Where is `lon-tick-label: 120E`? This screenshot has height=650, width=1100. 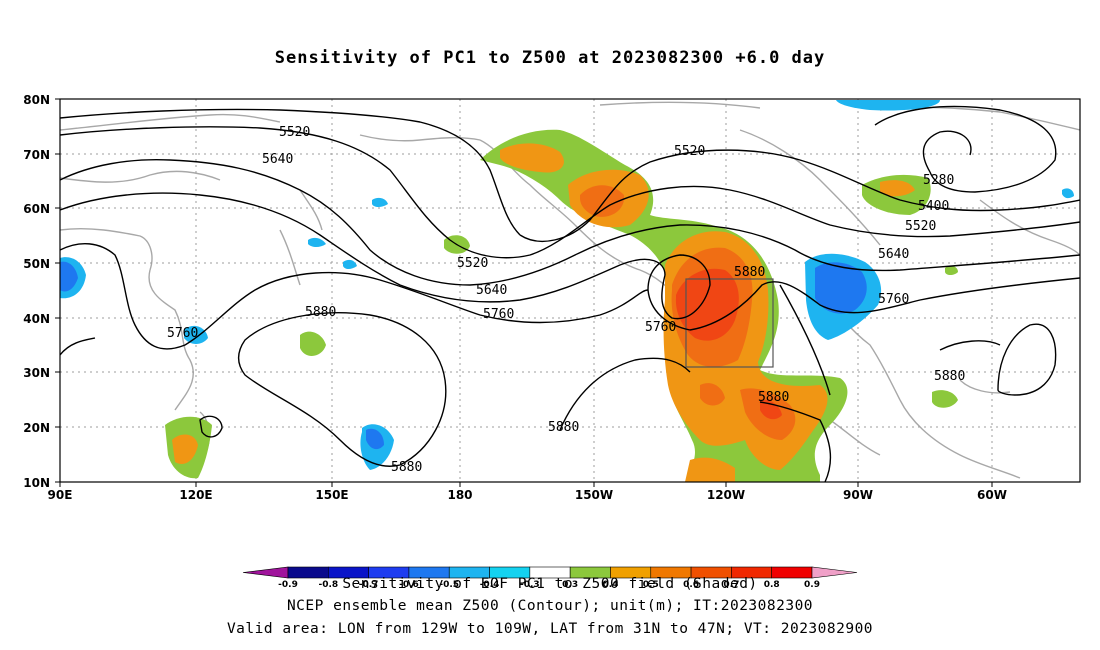
lon-tick-label: 120E is located at coordinates (195, 495).